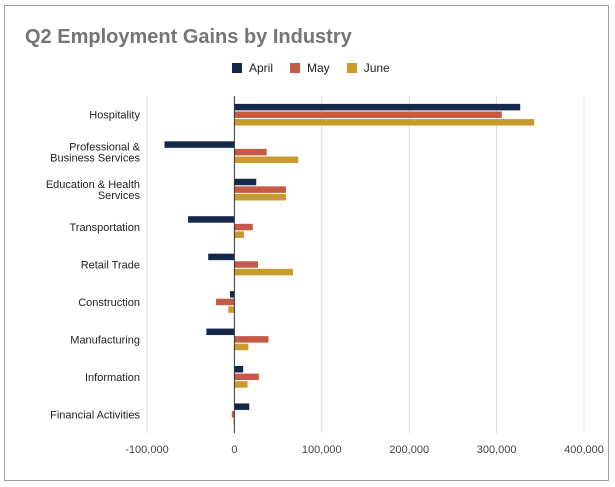 The width and height of the screenshot is (615, 487). I want to click on category-label-7: Information, so click(112, 378).